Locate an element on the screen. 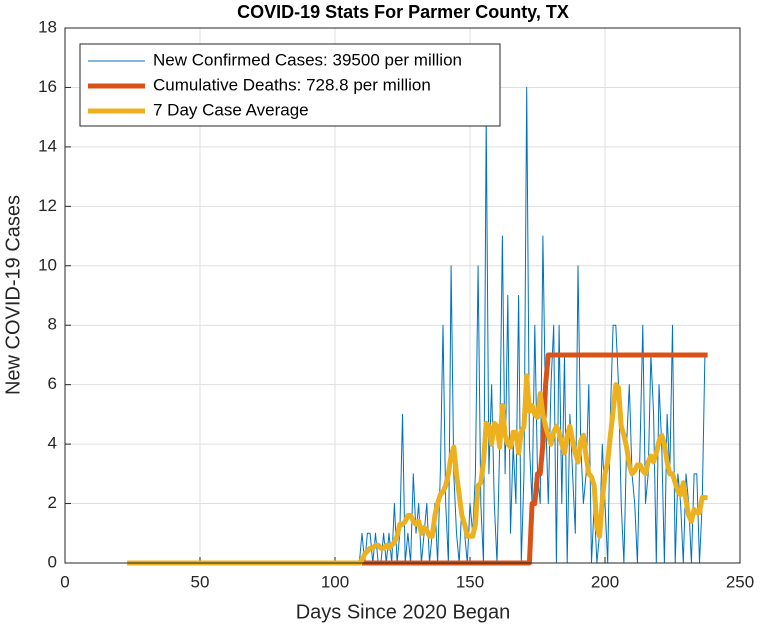 This screenshot has height=630, width=761. x-tick-label: 250 is located at coordinates (740, 581).